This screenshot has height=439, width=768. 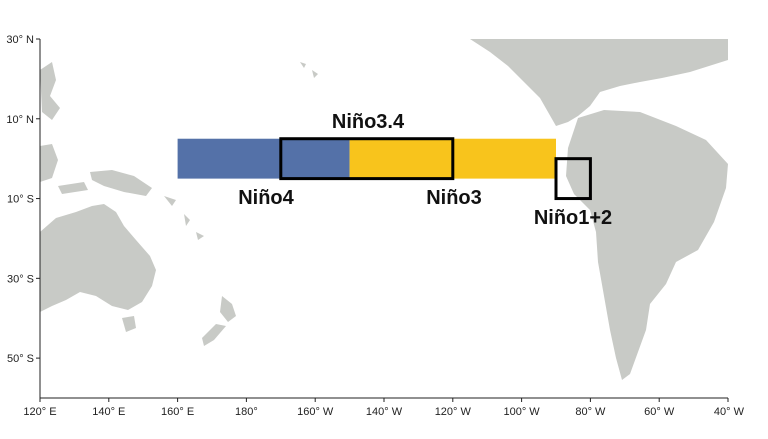 What do you see at coordinates (263, 158) in the screenshot?
I see `region-fill-ni-o4` at bounding box center [263, 158].